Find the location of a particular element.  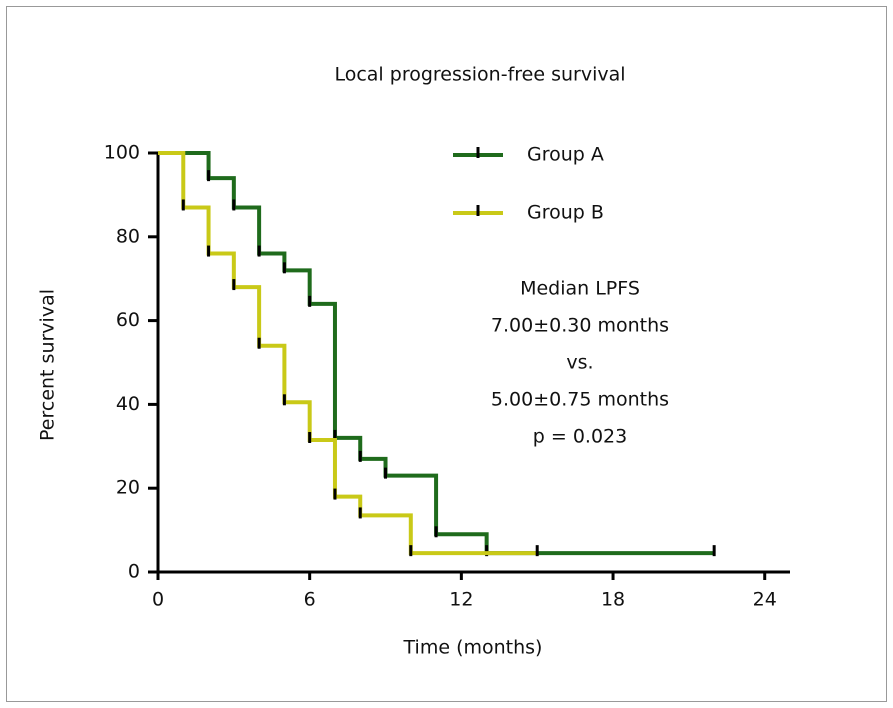

x-tick-label: 12 is located at coordinates (461, 600).